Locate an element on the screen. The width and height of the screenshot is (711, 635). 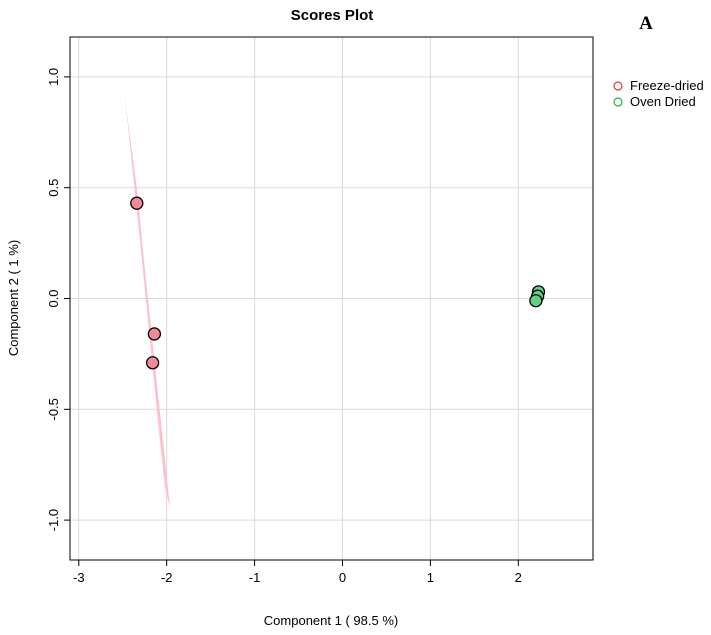
x-tick-label: 1 is located at coordinates (430, 577).